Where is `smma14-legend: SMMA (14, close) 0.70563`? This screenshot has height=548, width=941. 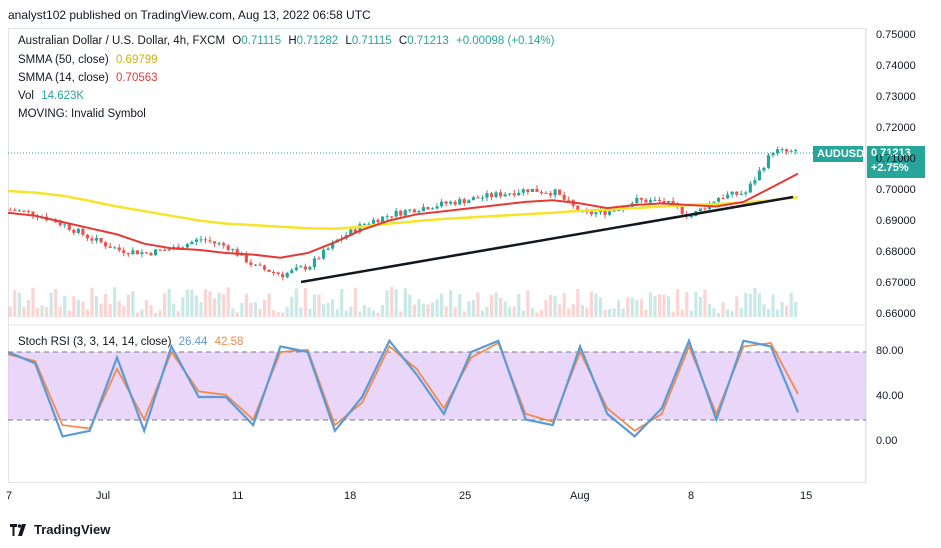 smma14-legend: SMMA (14, close) 0.70563 is located at coordinates (88, 78).